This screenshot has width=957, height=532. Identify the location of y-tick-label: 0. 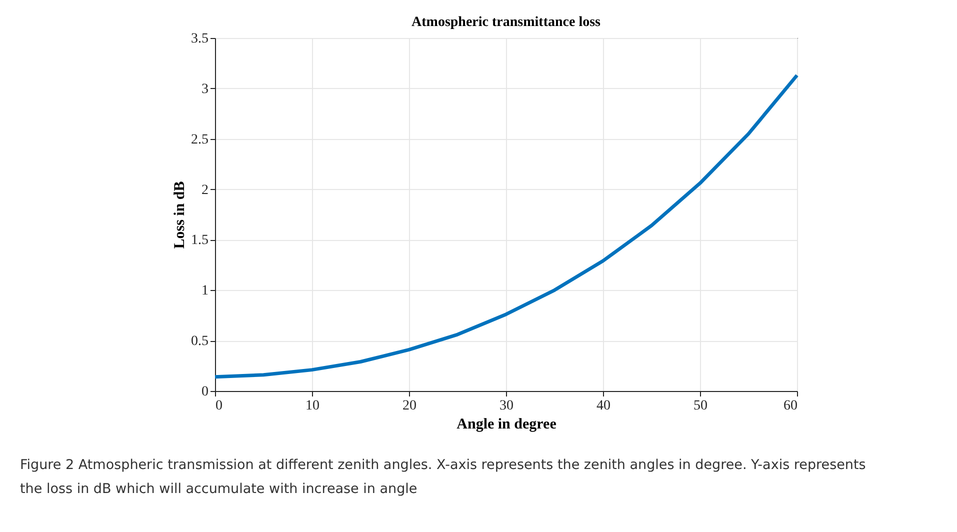
(205, 392).